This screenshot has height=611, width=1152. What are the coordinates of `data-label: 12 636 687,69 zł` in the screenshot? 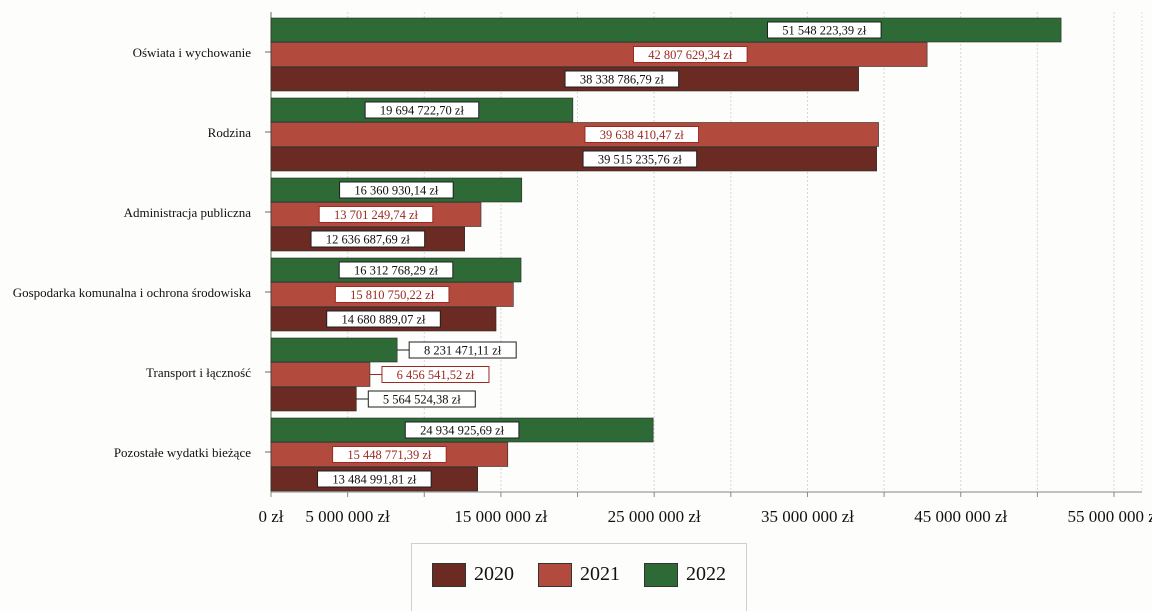 It's located at (368, 240).